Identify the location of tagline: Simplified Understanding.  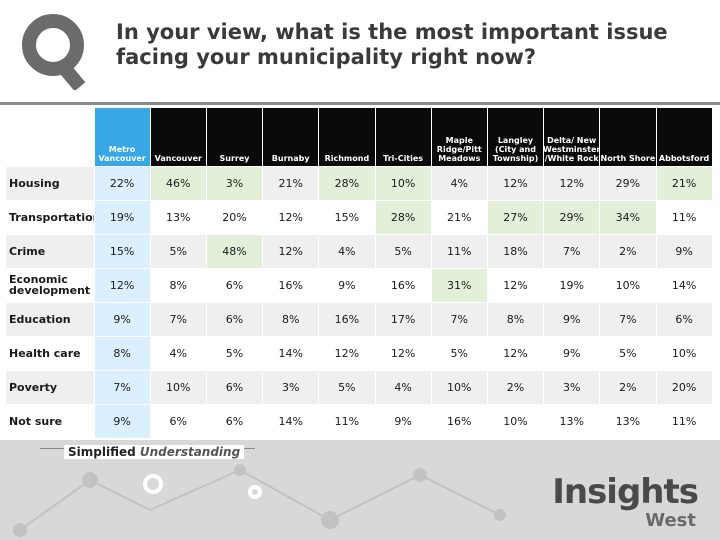
(154, 452).